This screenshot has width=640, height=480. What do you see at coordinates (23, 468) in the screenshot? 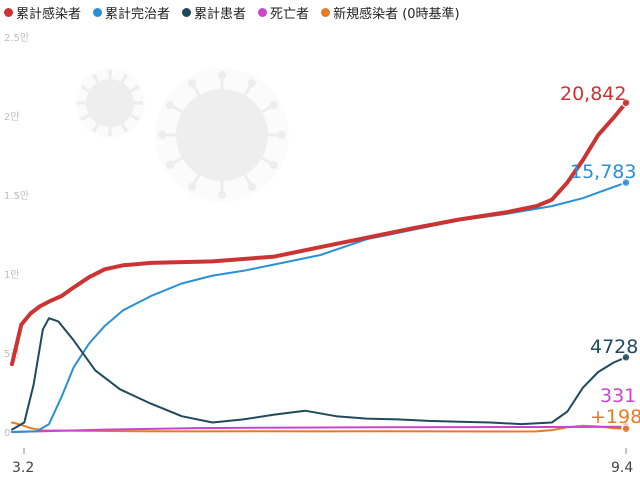
I see `x-tick-label: 3.2` at bounding box center [23, 468].